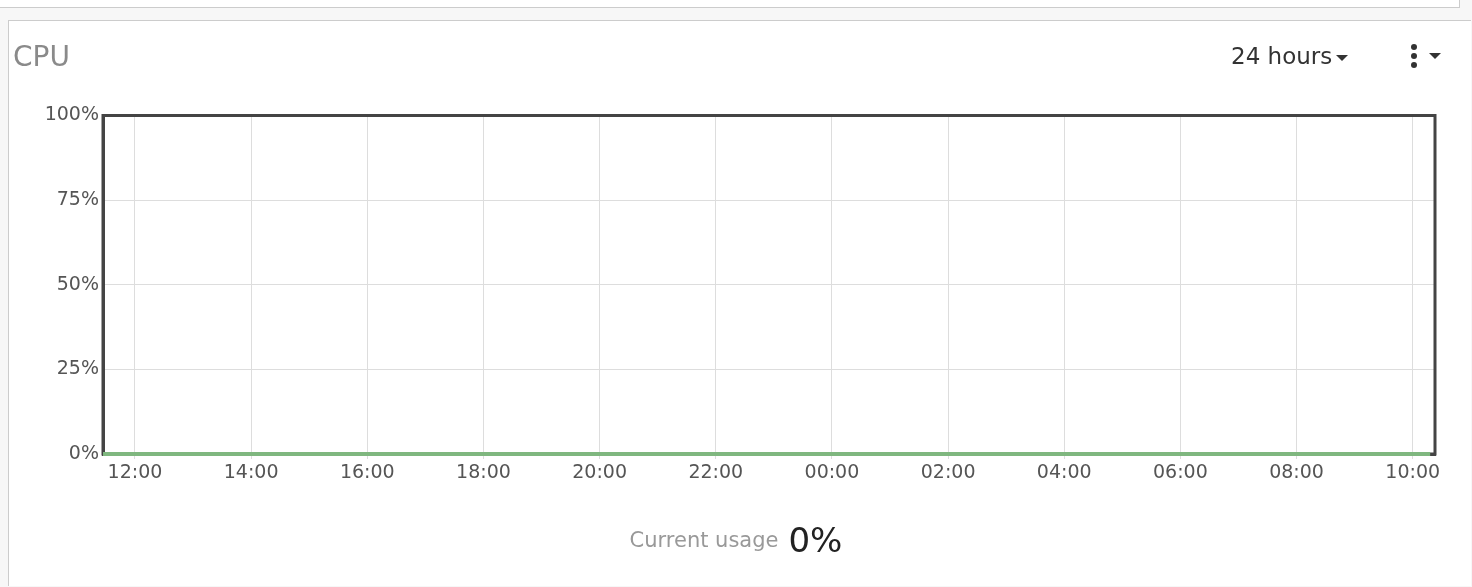  Describe the element at coordinates (832, 471) in the screenshot. I see `x-tick-label: 00:00` at that location.